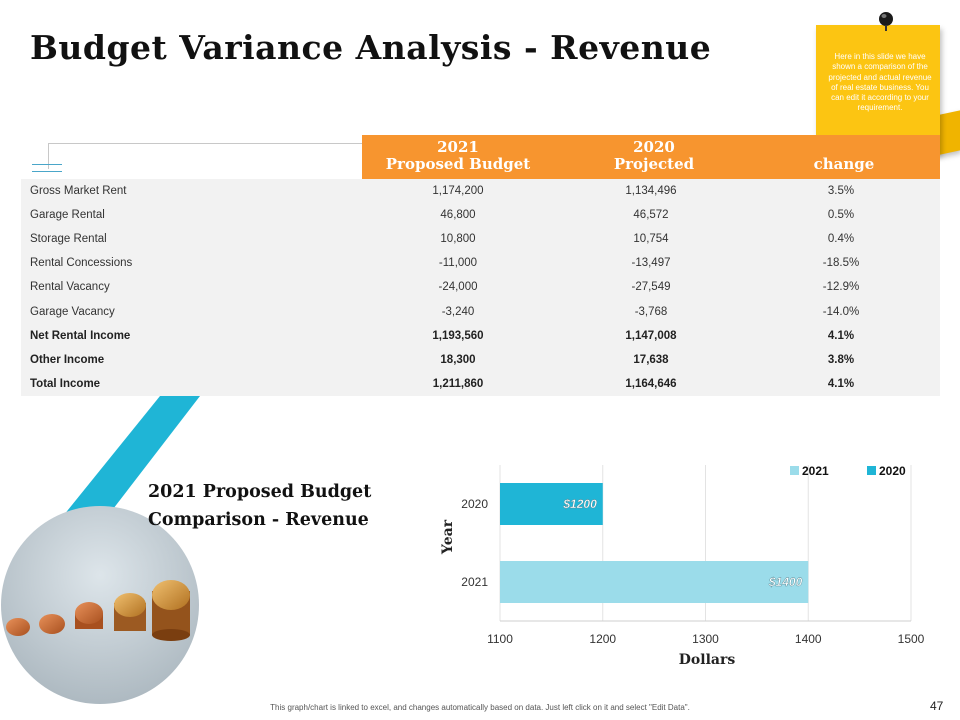 The width and height of the screenshot is (960, 720). What do you see at coordinates (458, 312) in the screenshot?
I see `cell-budget: -3,240` at bounding box center [458, 312].